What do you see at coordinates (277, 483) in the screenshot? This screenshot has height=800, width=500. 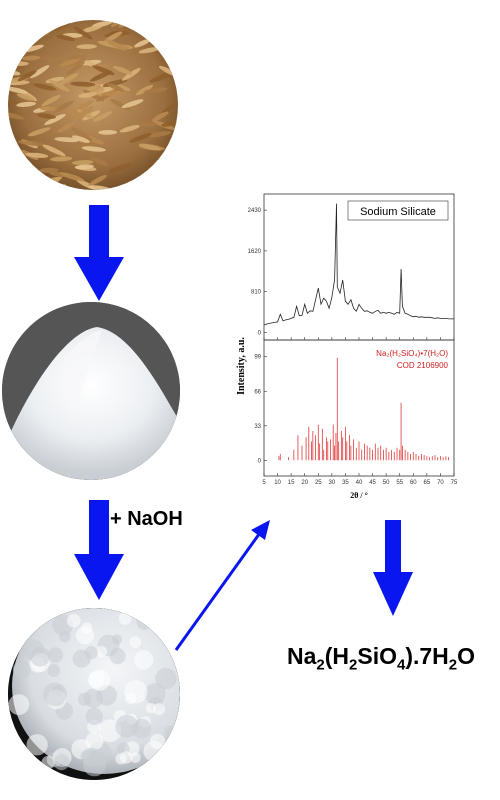 I see `x-tick-label: 10` at bounding box center [277, 483].